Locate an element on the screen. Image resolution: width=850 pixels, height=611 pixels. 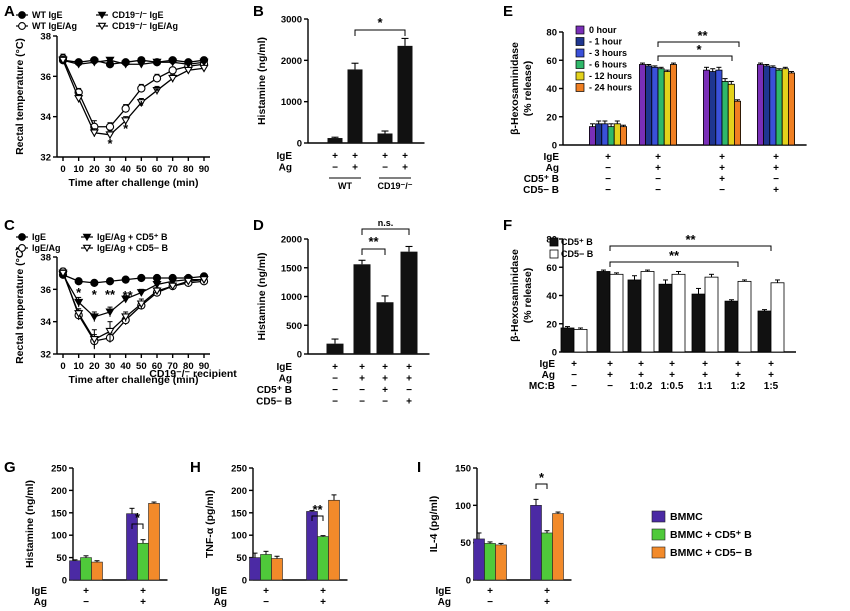
row-label: CD5⁺ B is located at coordinates (274, 390).